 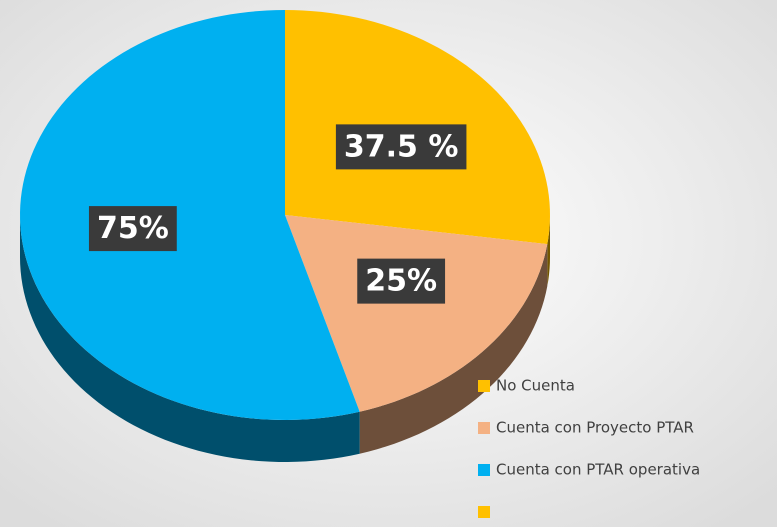 I want to click on data-label: 75%, so click(x=133, y=228).